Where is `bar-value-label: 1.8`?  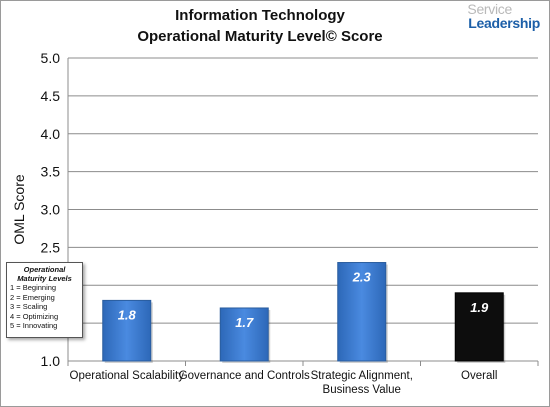 bar-value-label: 1.8 is located at coordinates (127, 314).